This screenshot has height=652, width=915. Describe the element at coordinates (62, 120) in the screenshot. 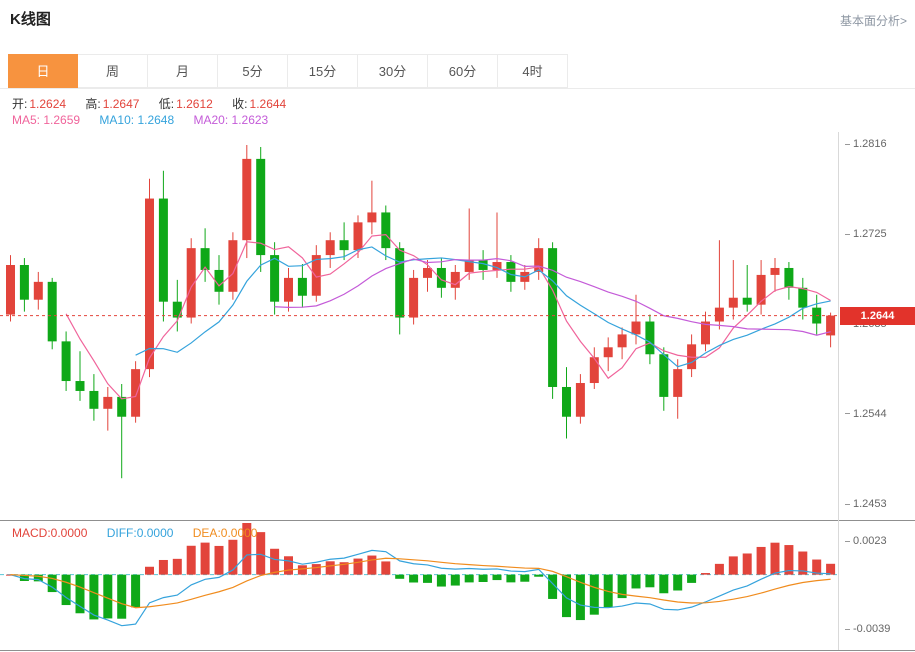

I see `ma5-value: 1.2659` at that location.